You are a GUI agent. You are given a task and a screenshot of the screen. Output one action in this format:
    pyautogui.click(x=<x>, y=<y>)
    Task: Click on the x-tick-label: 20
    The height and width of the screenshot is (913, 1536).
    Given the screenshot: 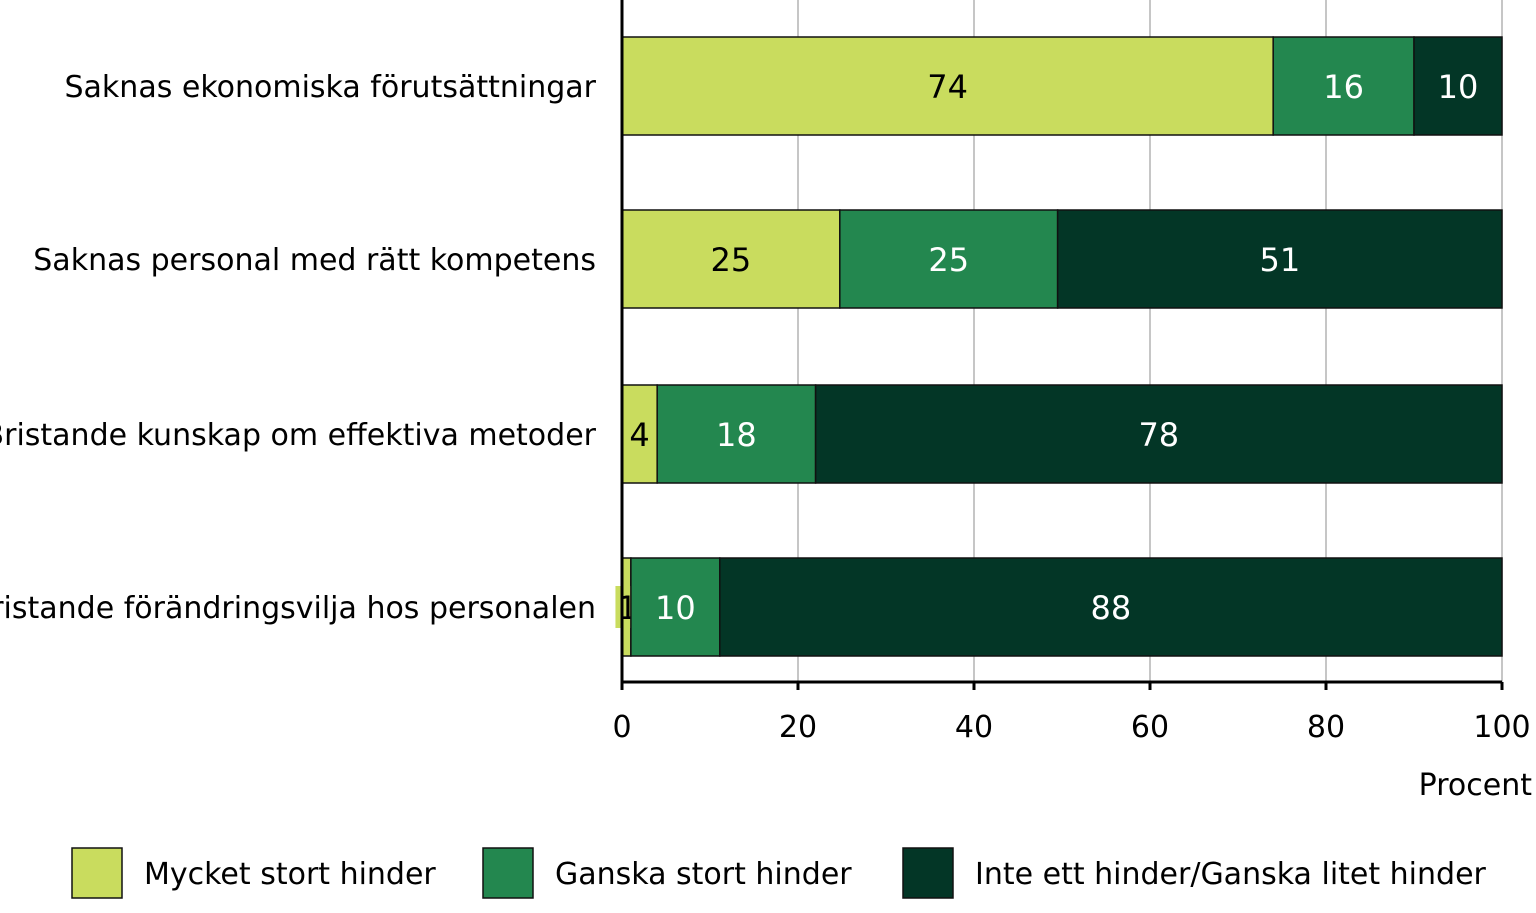 What is the action you would take?
    pyautogui.click(x=798, y=727)
    